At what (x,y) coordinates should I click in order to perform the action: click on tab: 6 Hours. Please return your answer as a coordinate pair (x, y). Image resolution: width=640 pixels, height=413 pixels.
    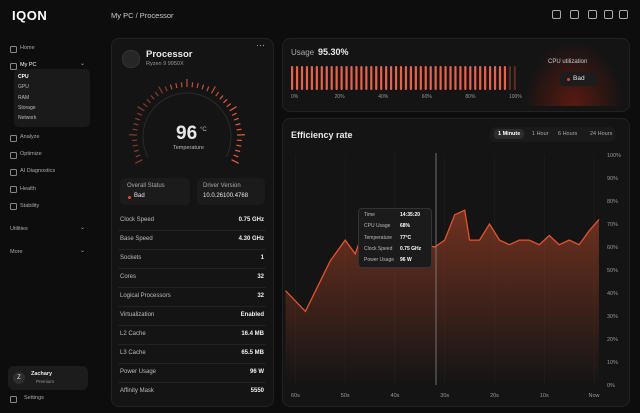
    Looking at the image, I should click on (568, 134).